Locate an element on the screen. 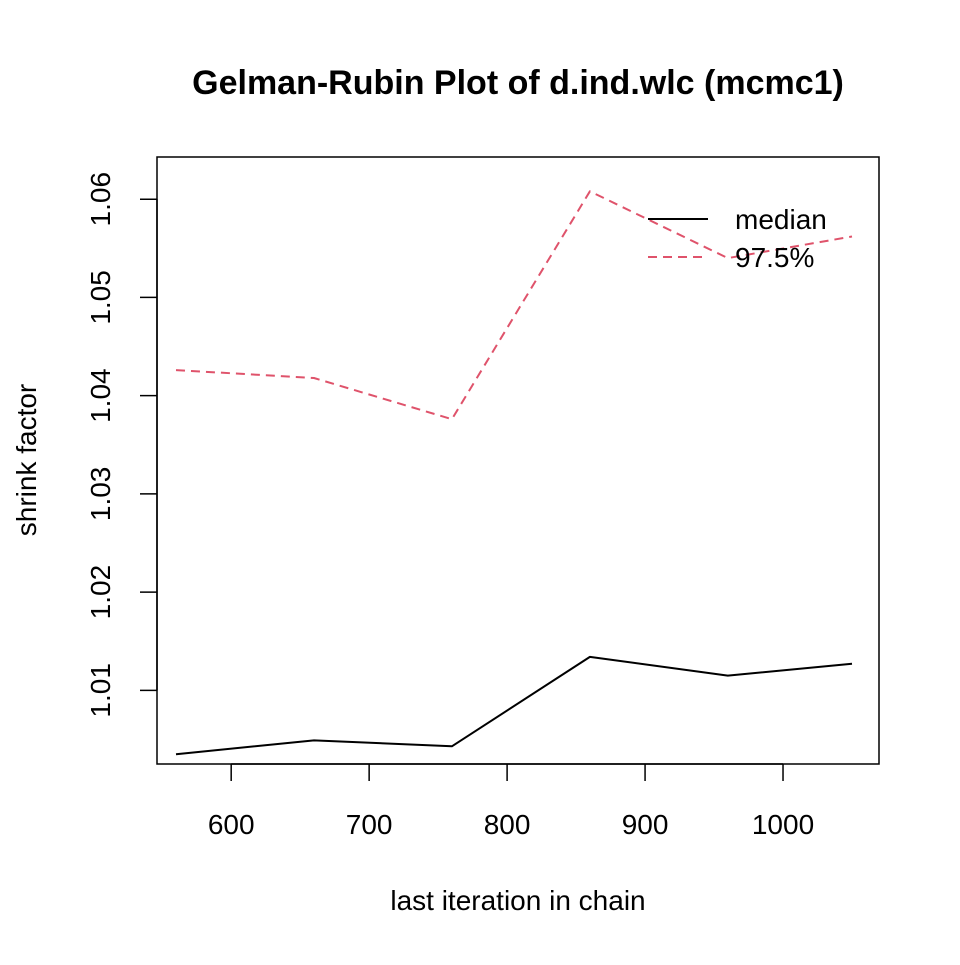 The height and width of the screenshot is (965, 960). y-tick-label: 1.02 is located at coordinates (100, 592).